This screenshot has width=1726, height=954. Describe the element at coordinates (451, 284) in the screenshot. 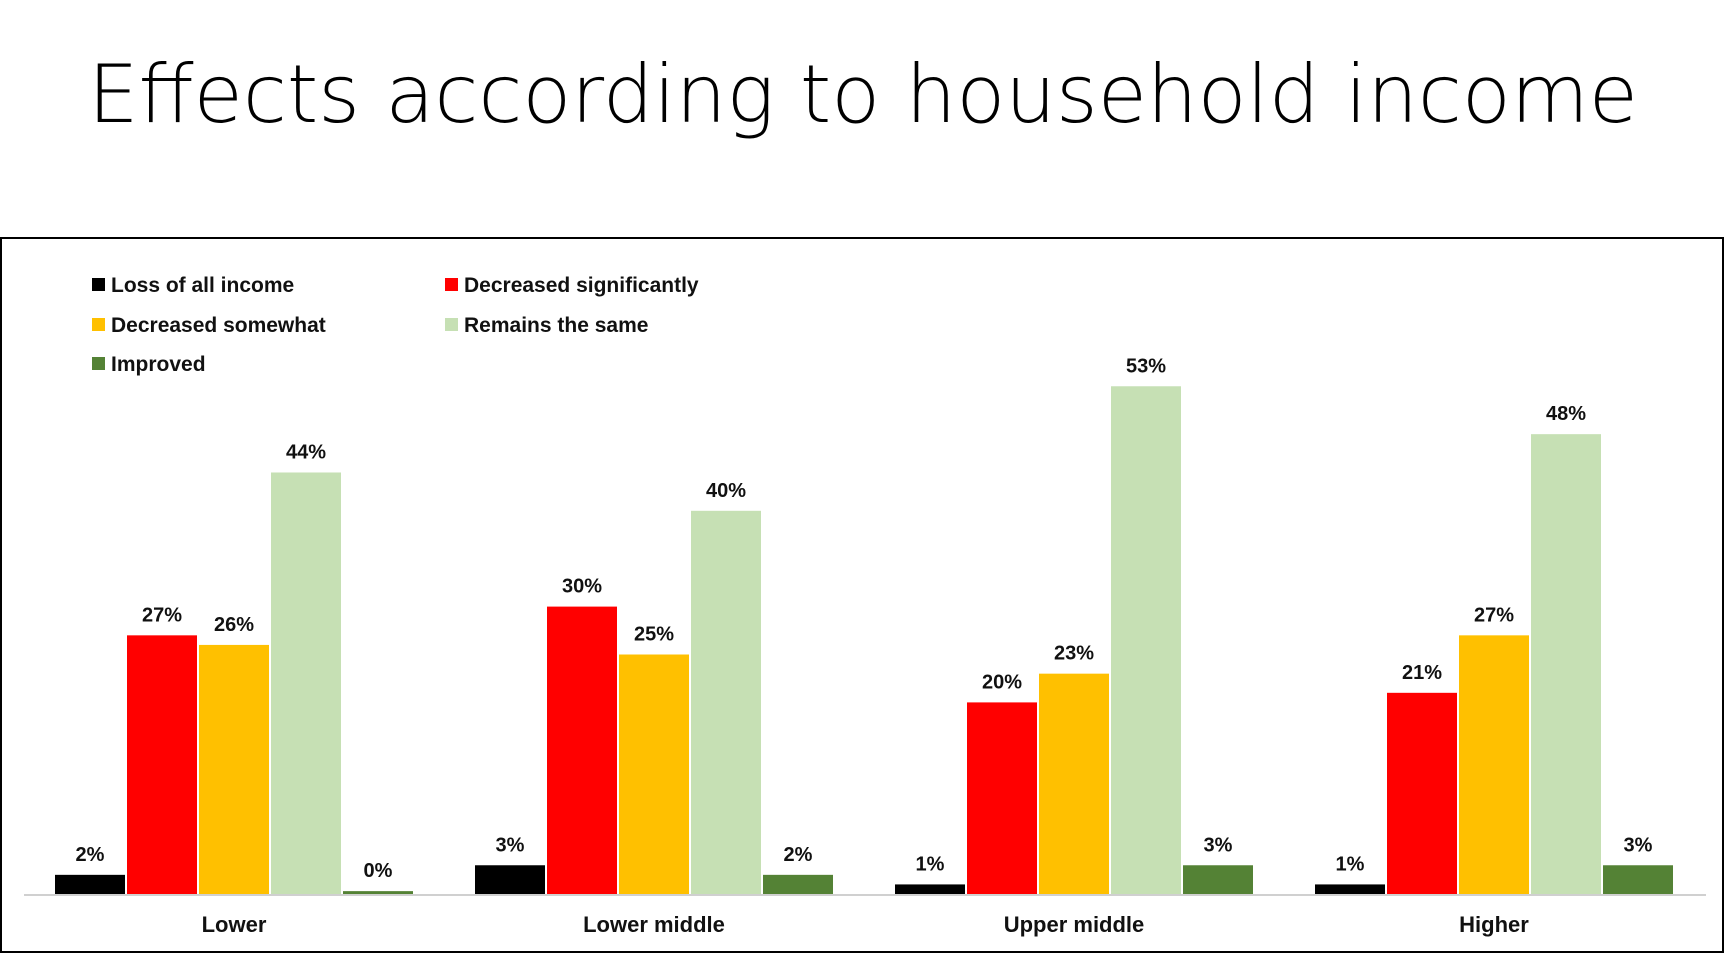

I see `legend-swatch-decreased-significantly` at that location.